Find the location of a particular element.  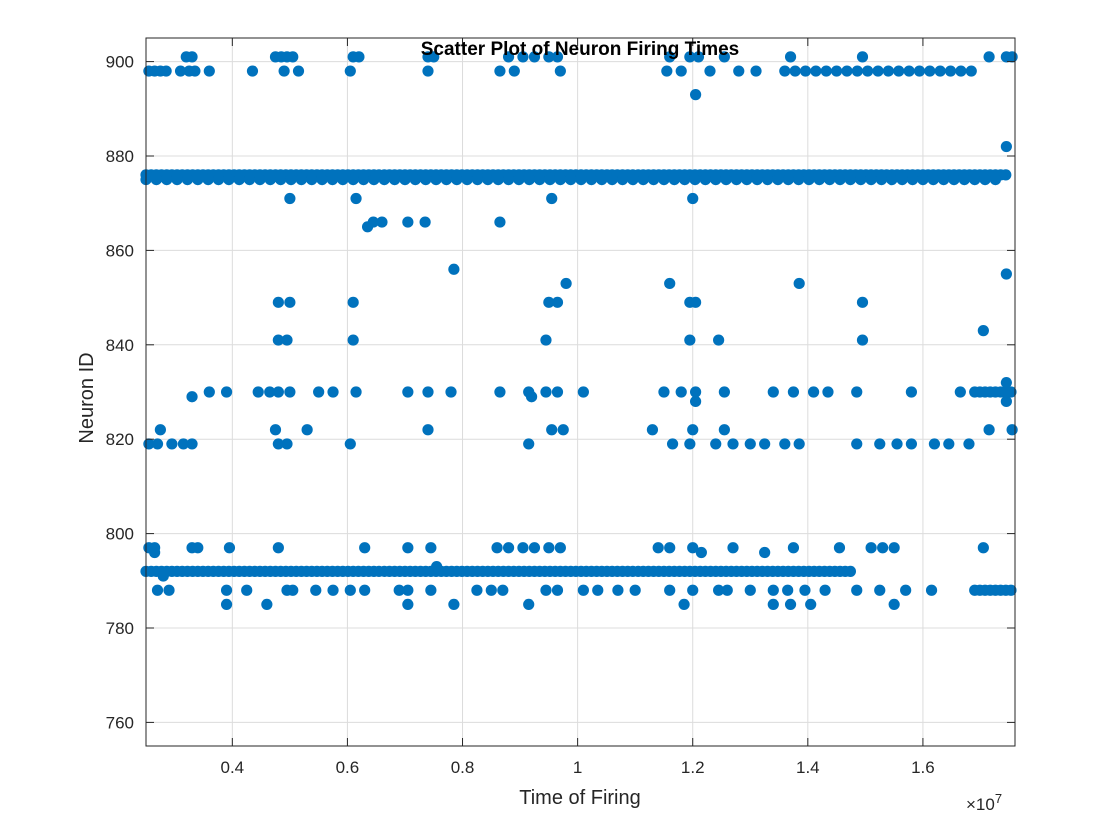

x-tick-label: 0.8 is located at coordinates (463, 767).